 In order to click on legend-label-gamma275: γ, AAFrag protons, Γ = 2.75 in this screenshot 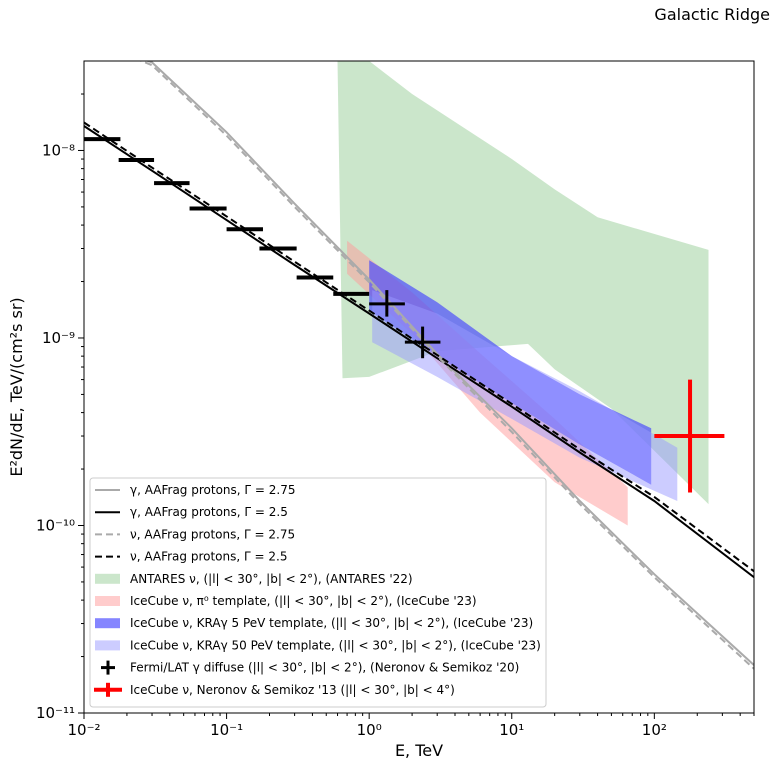, I will do `click(212, 490)`.